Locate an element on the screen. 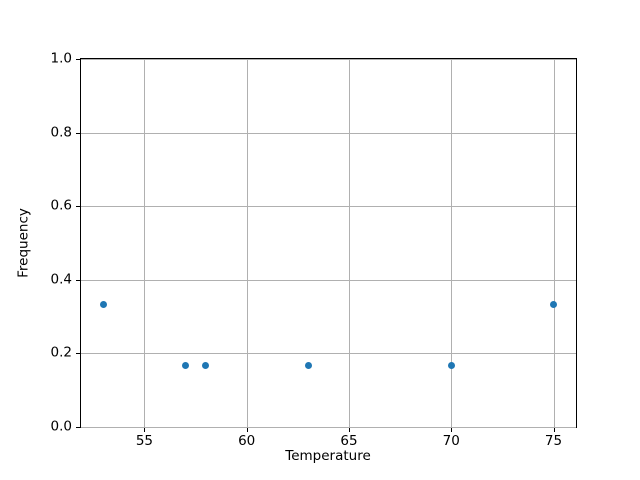  x-tick-label: 65 is located at coordinates (349, 441).